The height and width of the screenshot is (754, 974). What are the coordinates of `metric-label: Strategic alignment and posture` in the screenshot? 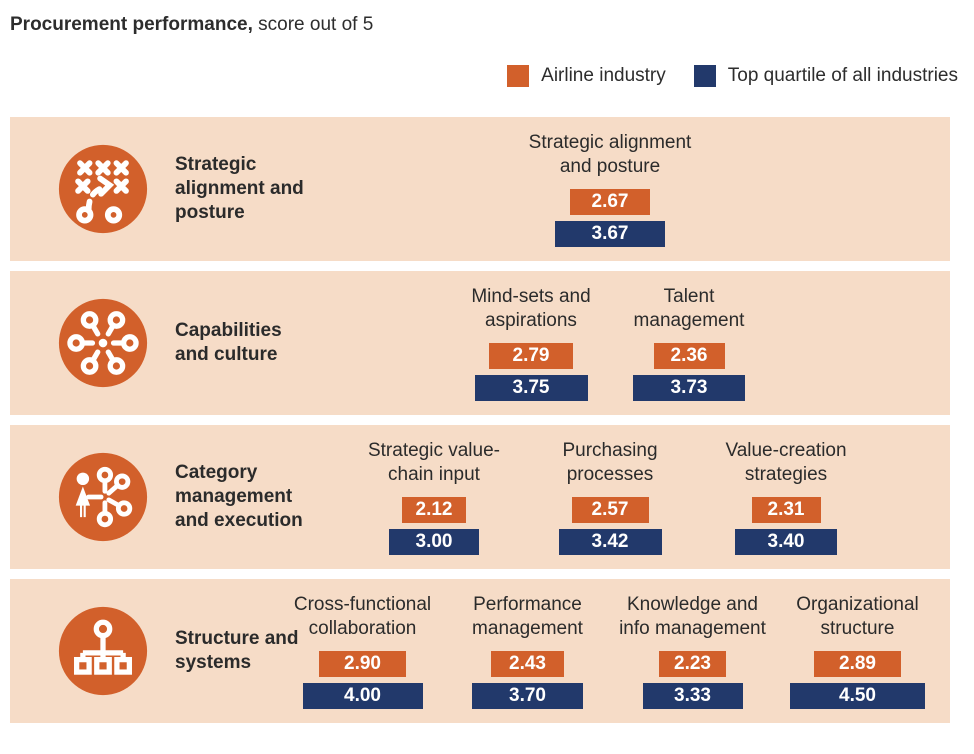 It's located at (610, 154).